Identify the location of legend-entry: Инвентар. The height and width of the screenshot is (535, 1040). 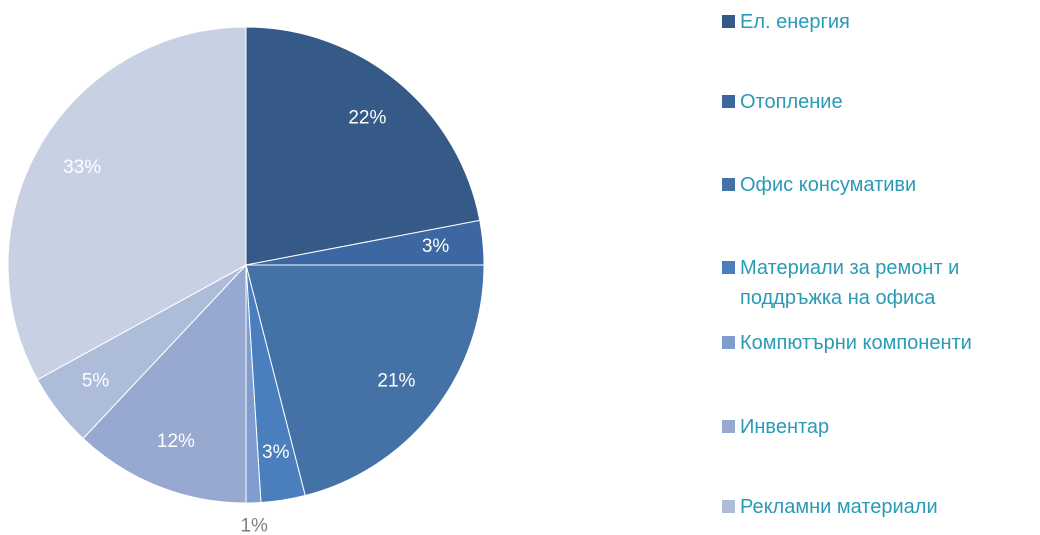
(877, 427).